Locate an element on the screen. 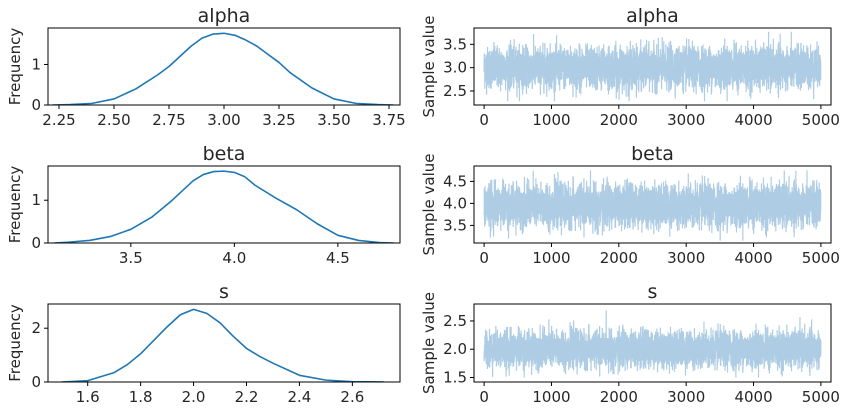 This screenshot has width=841, height=411. x-tick-label: 4.0 is located at coordinates (234, 258).